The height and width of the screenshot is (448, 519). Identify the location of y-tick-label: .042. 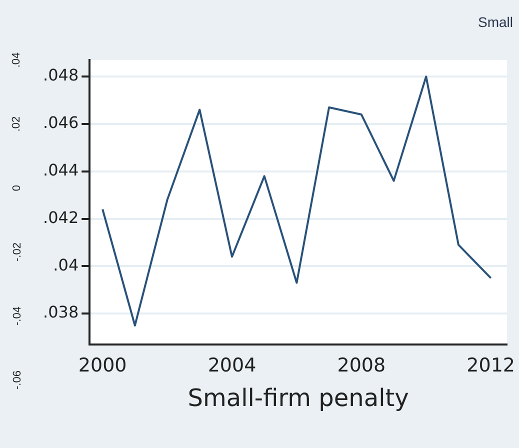
(61, 217).